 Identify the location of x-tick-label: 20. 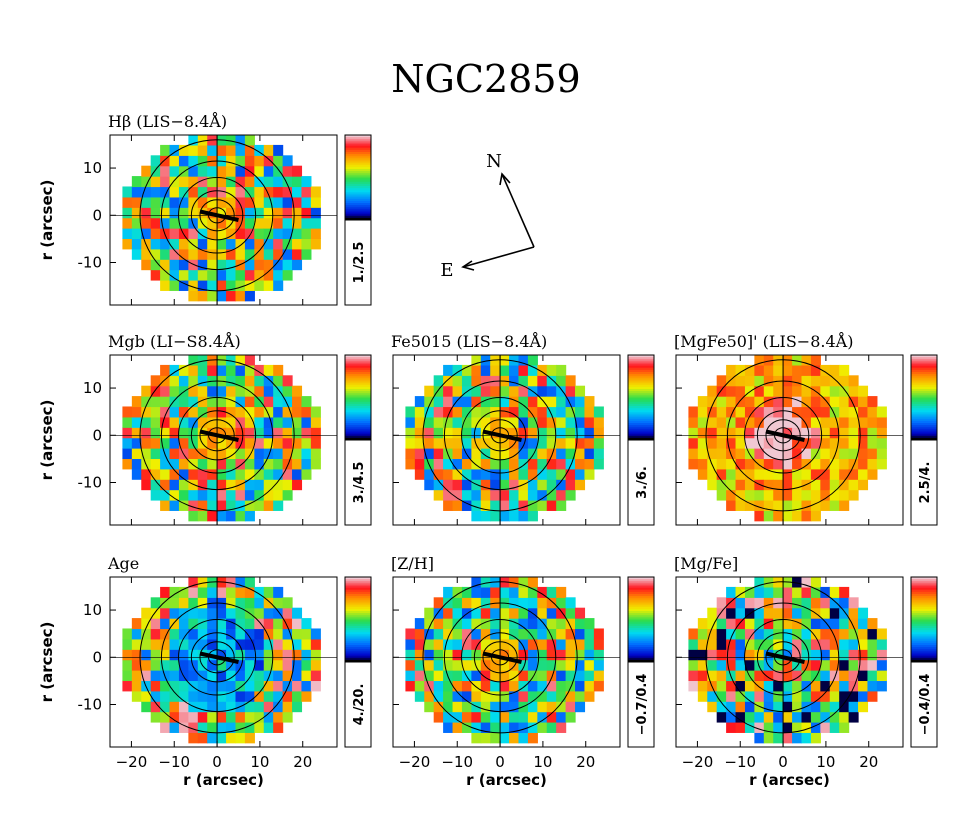
(302, 762).